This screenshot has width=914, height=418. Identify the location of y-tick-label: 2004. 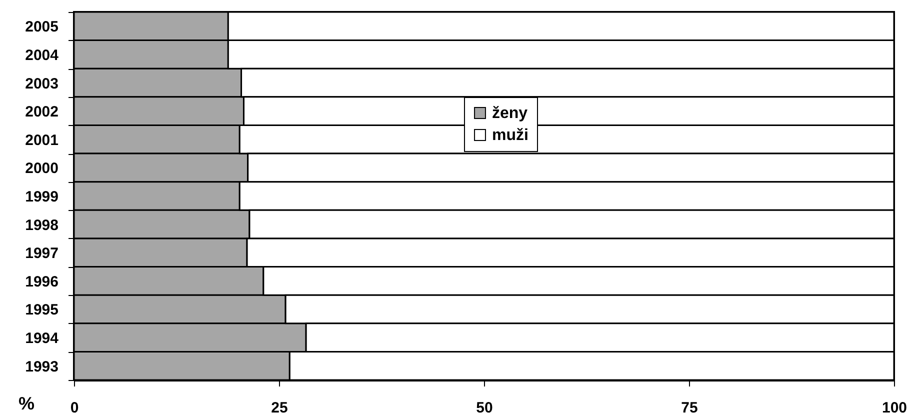
(42, 55).